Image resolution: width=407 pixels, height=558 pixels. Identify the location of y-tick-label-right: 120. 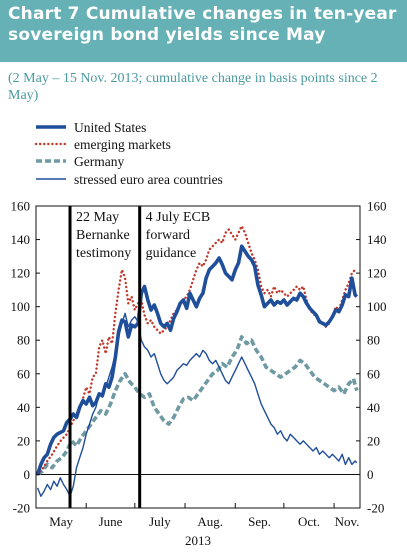
(377, 273).